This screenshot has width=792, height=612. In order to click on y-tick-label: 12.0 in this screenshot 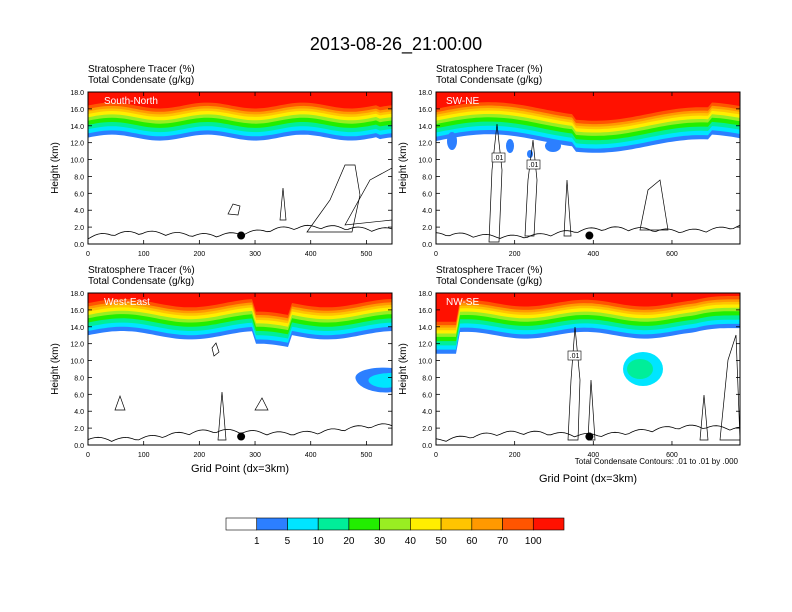, I will do `click(425, 144)`.